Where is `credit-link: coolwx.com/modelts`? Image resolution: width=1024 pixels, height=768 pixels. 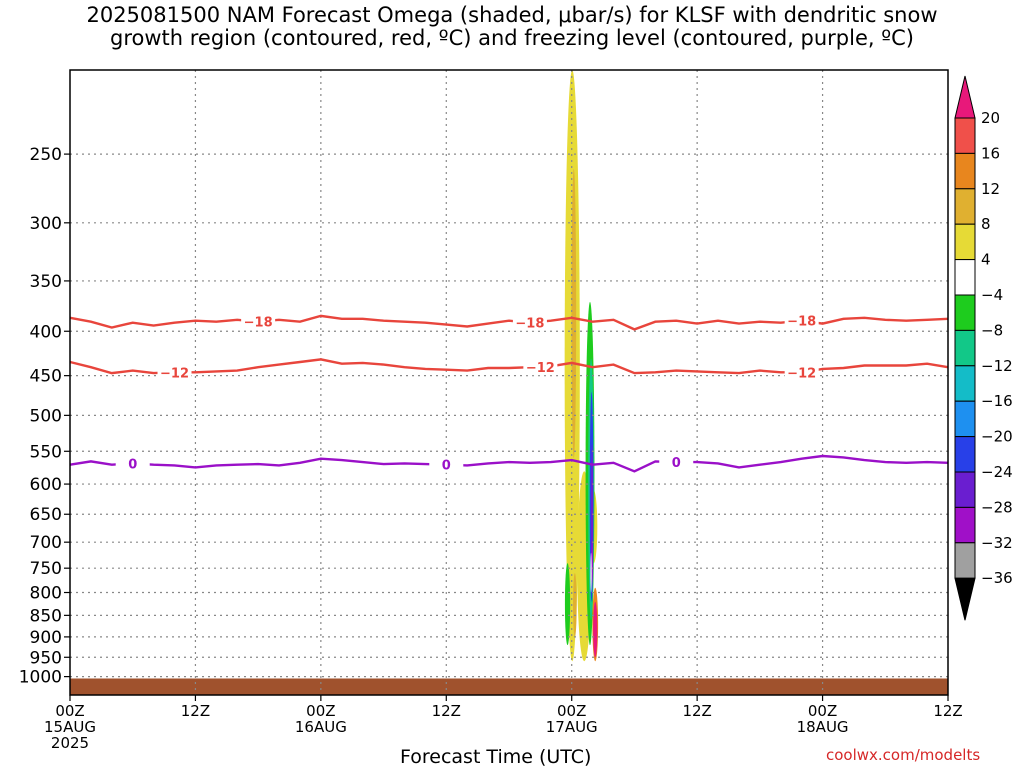 credit-link: coolwx.com/modelts is located at coordinates (903, 755).